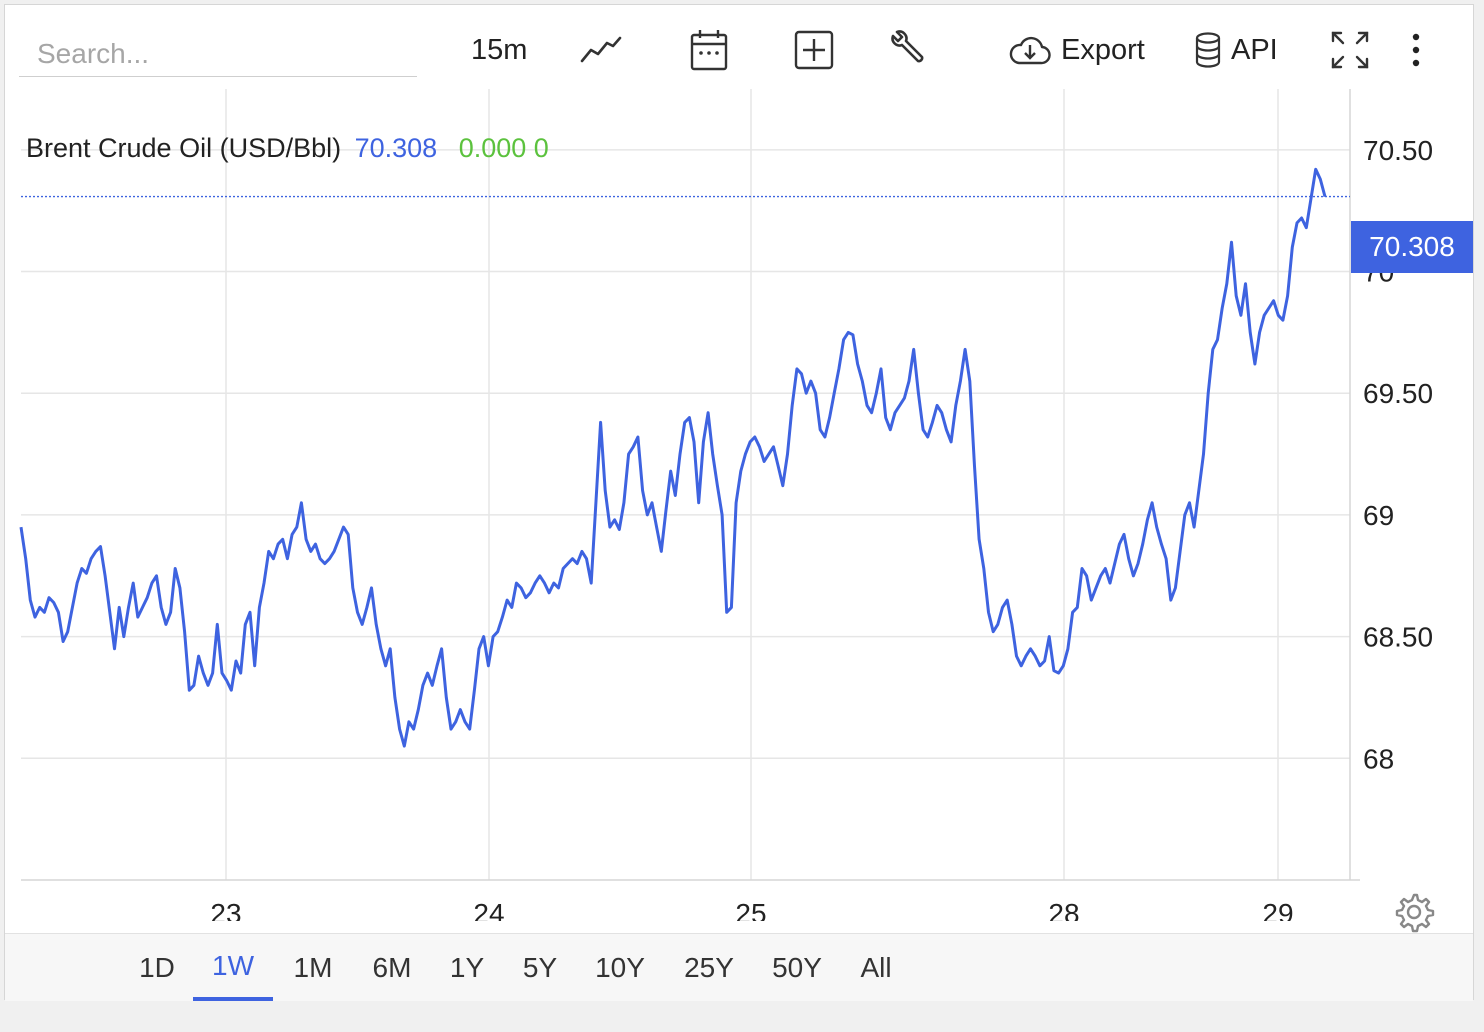 This screenshot has width=1484, height=1032. Describe the element at coordinates (396, 148) in the screenshot. I see `legend-last-value: 70.308` at that location.